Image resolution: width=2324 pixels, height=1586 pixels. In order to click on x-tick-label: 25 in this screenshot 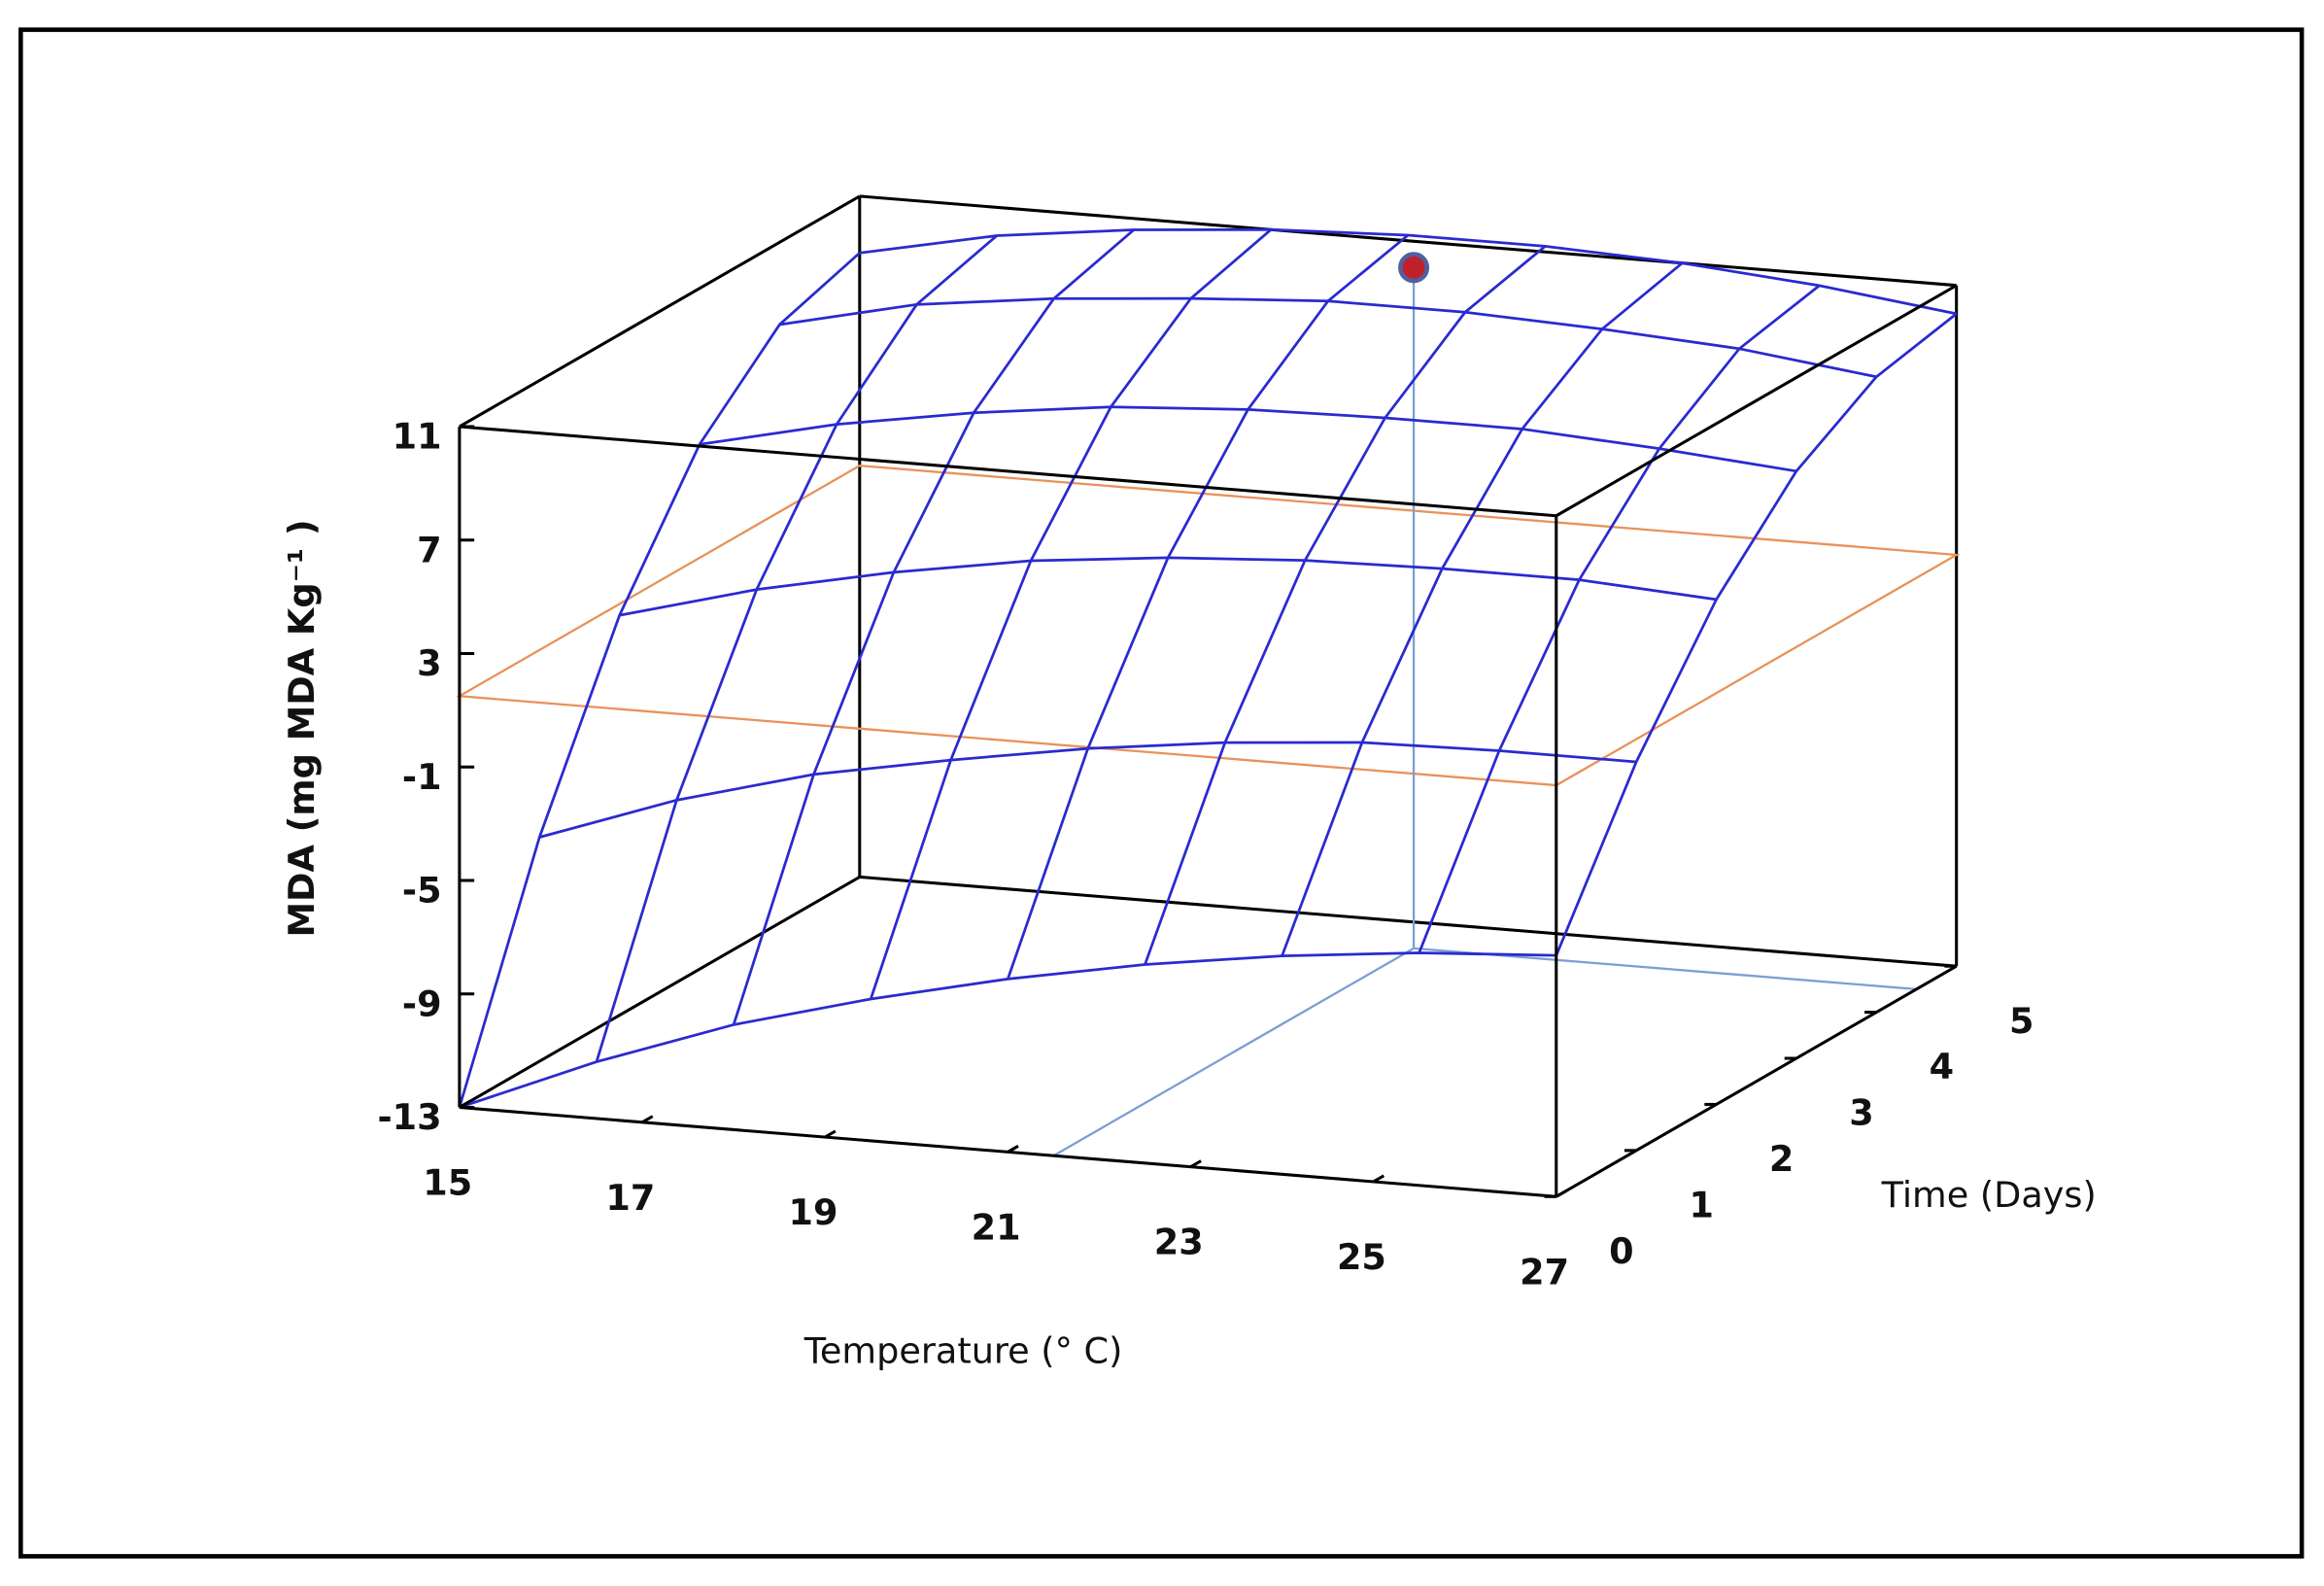, I will do `click(1362, 1257)`.